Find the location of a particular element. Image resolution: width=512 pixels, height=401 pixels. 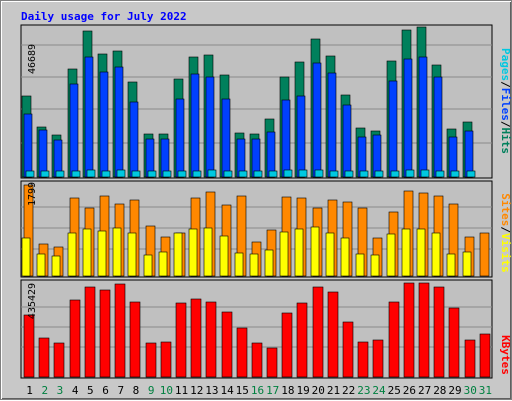

x-label-4: 4 is located at coordinates (75, 390).